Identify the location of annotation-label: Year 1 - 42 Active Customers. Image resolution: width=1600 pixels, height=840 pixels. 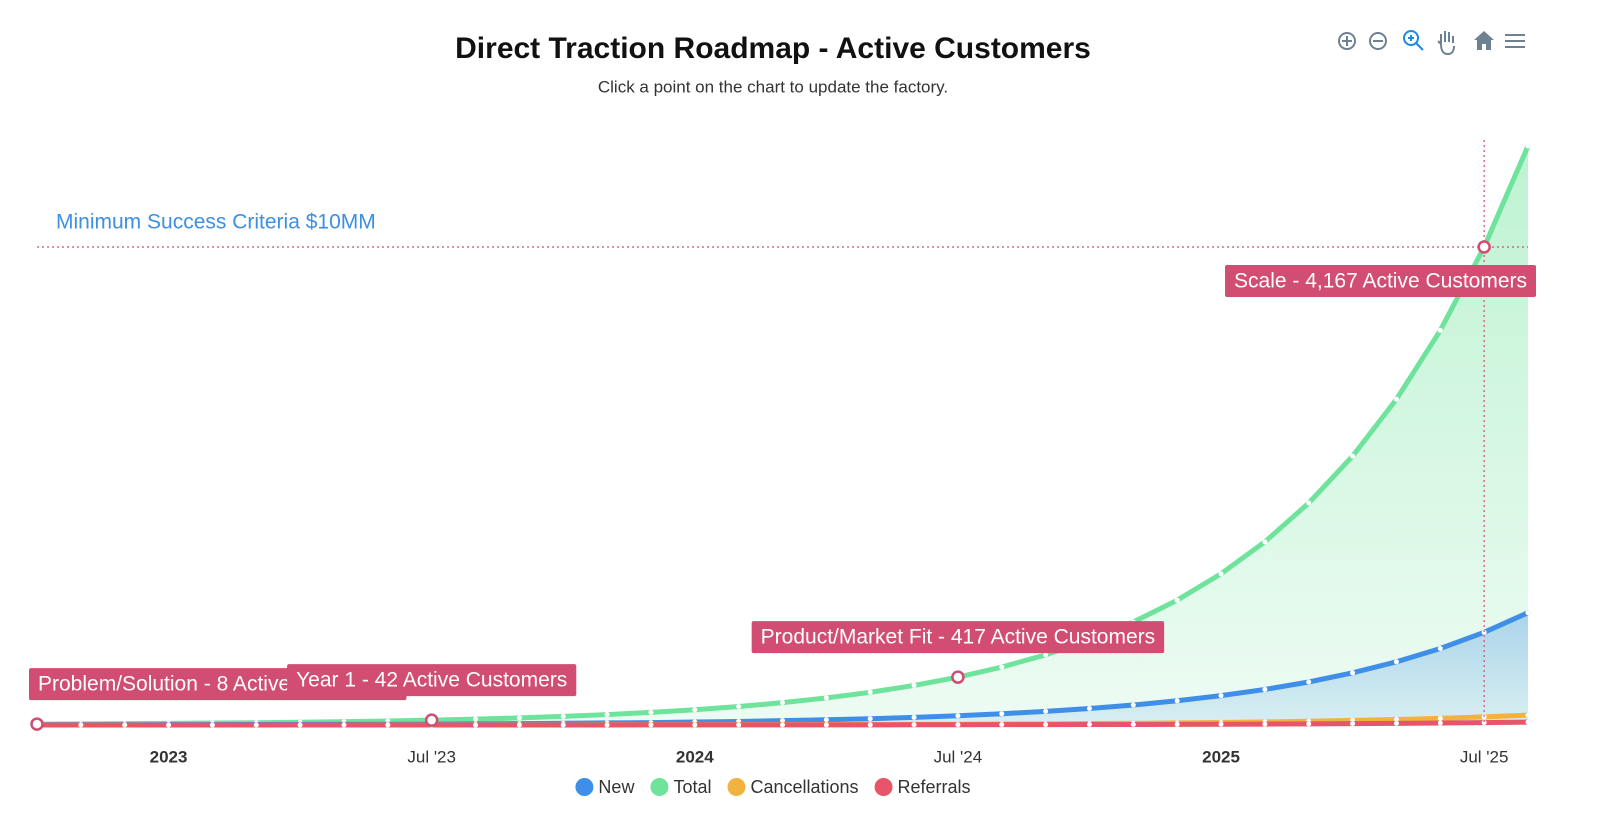
(431, 680).